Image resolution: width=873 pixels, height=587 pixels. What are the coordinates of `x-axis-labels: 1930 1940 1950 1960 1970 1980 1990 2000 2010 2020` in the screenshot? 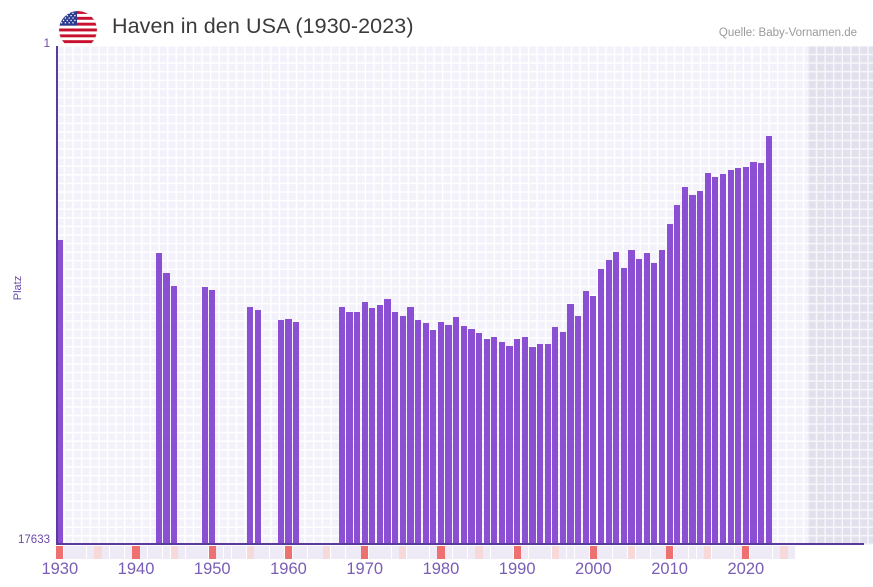 It's located at (452, 573).